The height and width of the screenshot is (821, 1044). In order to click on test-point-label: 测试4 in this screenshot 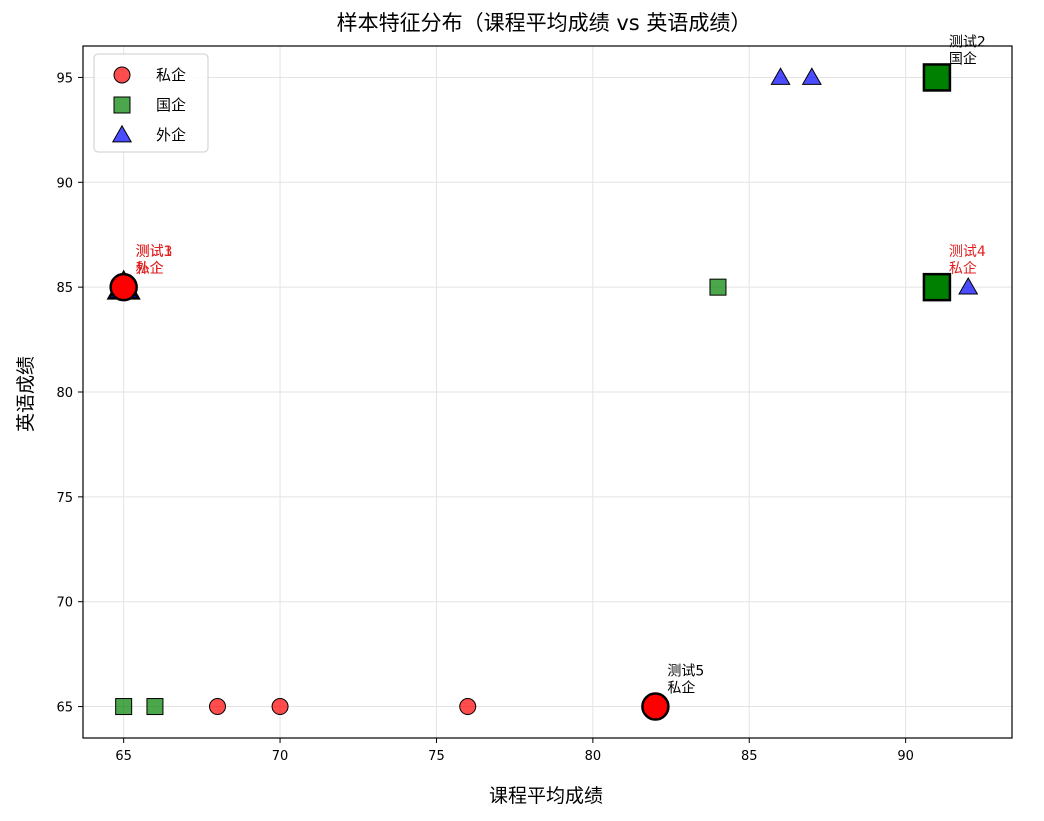, I will do `click(967, 252)`.